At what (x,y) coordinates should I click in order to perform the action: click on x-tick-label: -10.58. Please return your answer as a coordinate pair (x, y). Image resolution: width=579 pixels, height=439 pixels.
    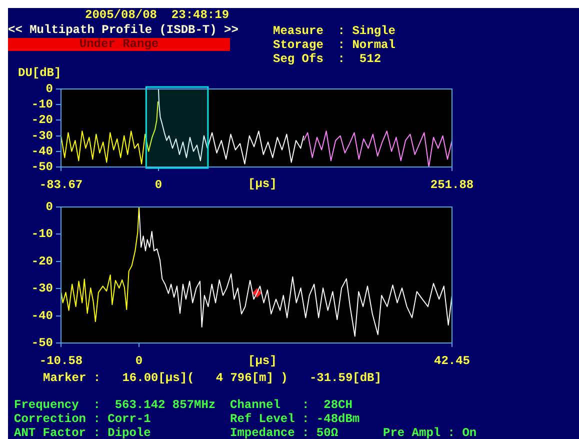
    Looking at the image, I should click on (61, 361).